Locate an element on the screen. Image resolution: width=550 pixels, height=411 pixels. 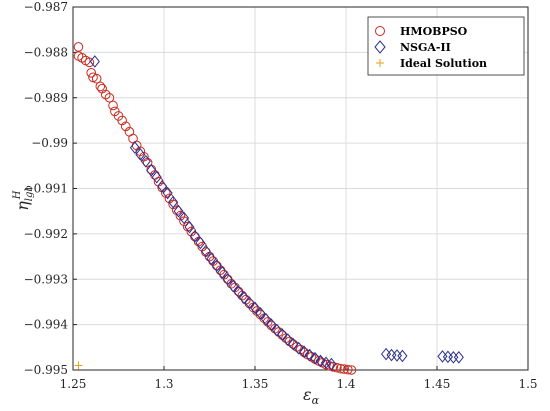
x-axis-label: εα is located at coordinates (311, 396).